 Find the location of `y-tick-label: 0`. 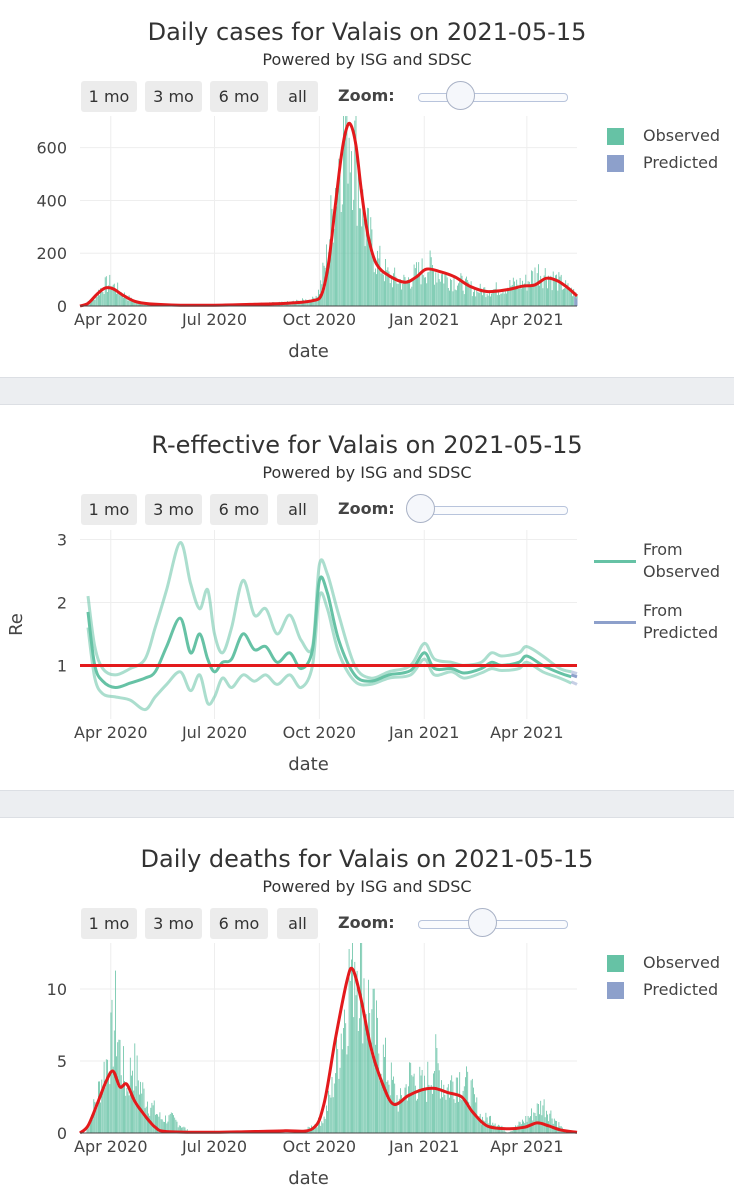

y-tick-label: 0 is located at coordinates (62, 306).